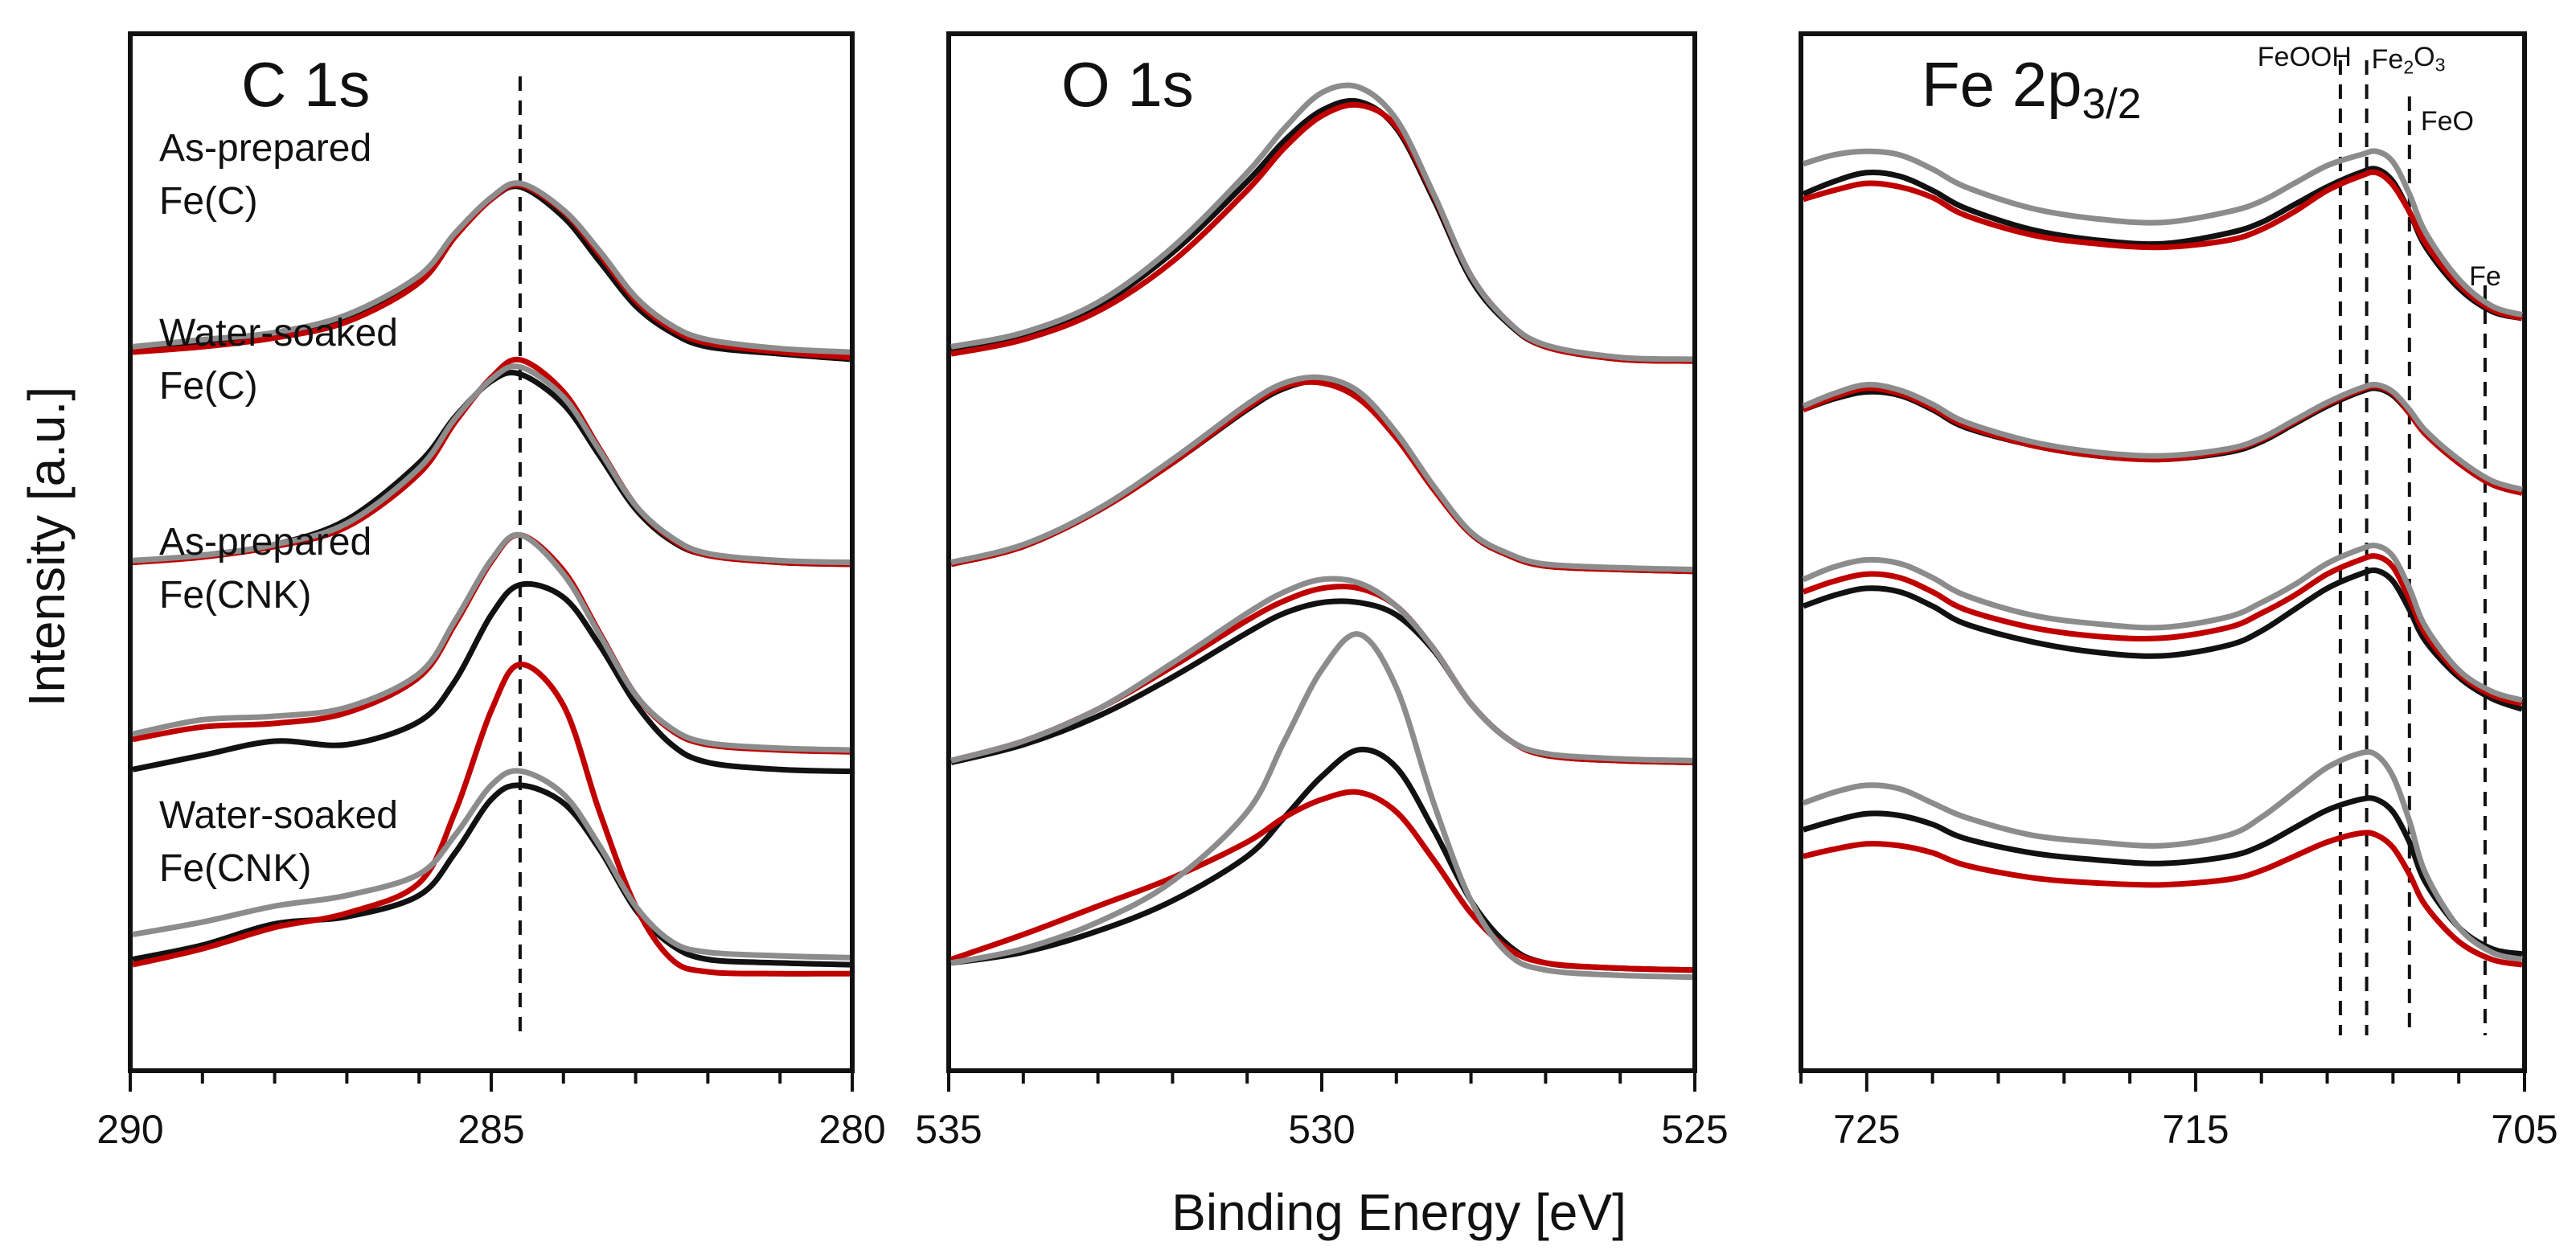 This screenshot has width=2576, height=1254. I want to click on x-tick-label: 725, so click(1867, 1129).